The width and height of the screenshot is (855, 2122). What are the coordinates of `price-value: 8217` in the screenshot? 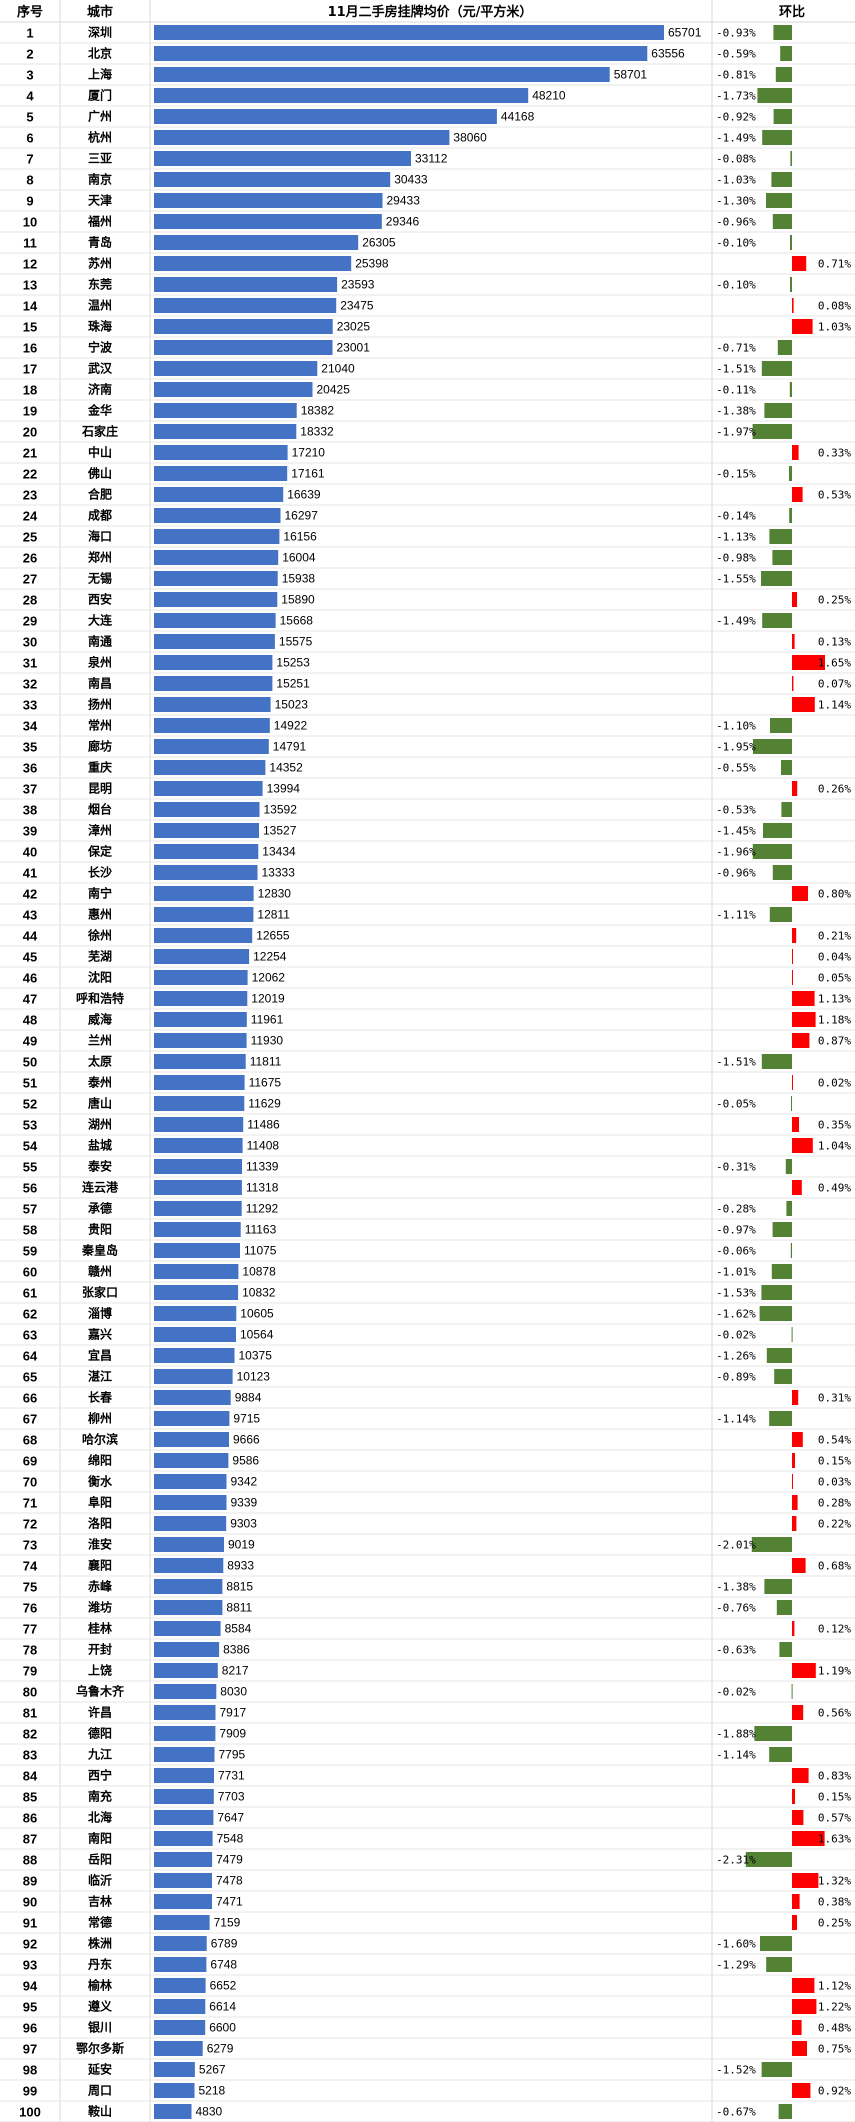 It's located at (235, 1671).